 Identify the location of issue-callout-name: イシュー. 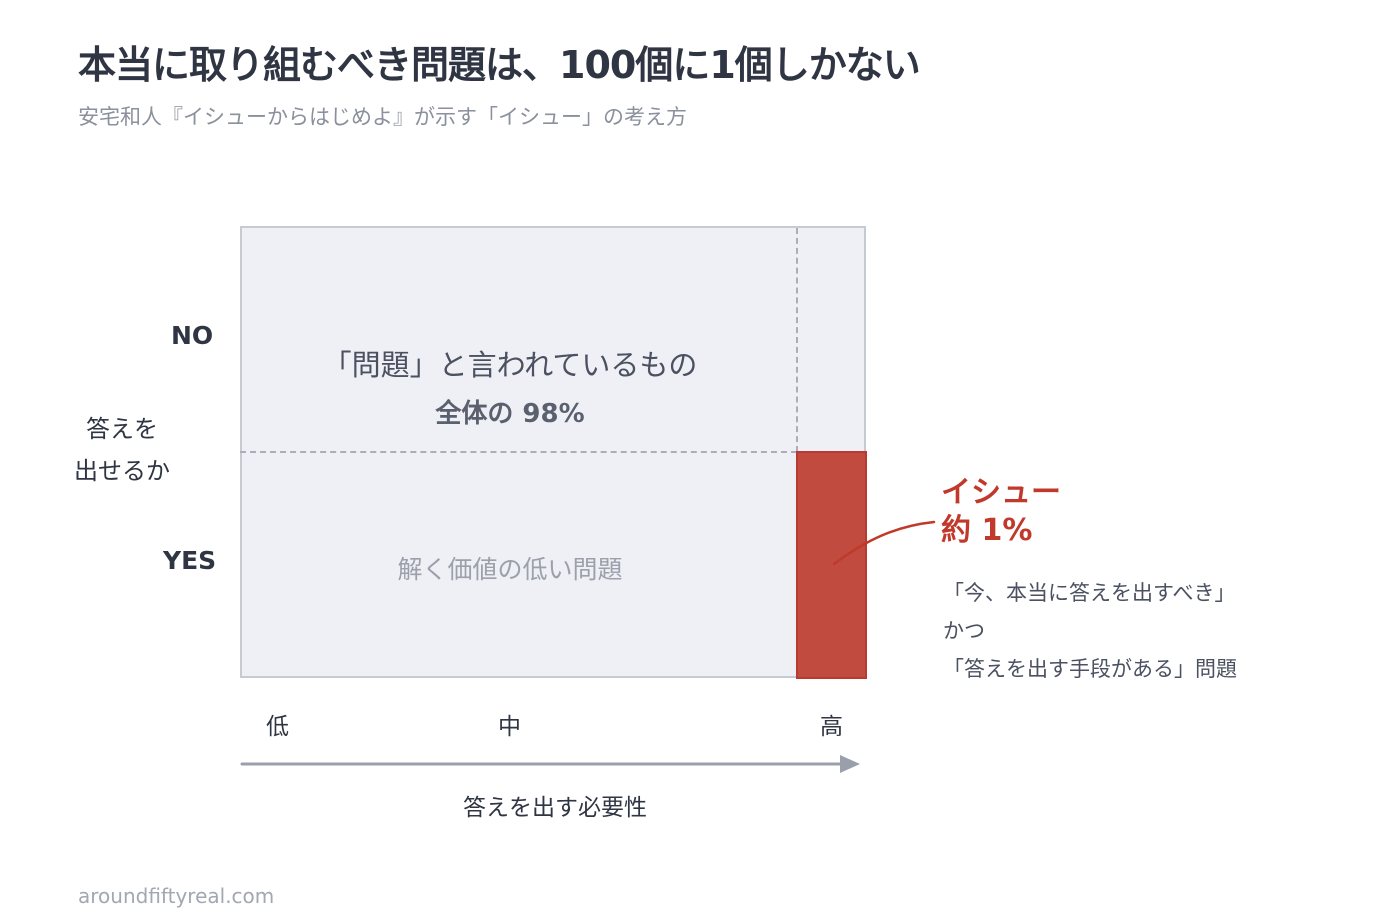
(1001, 492).